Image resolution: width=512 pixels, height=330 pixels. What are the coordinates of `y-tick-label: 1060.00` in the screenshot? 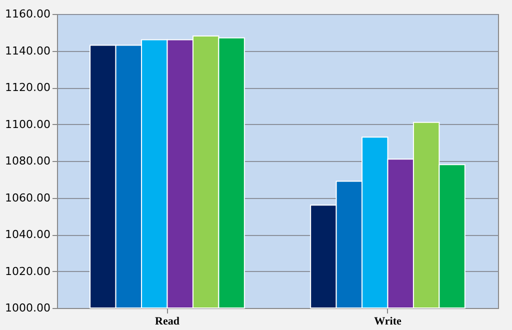 It's located at (27, 197).